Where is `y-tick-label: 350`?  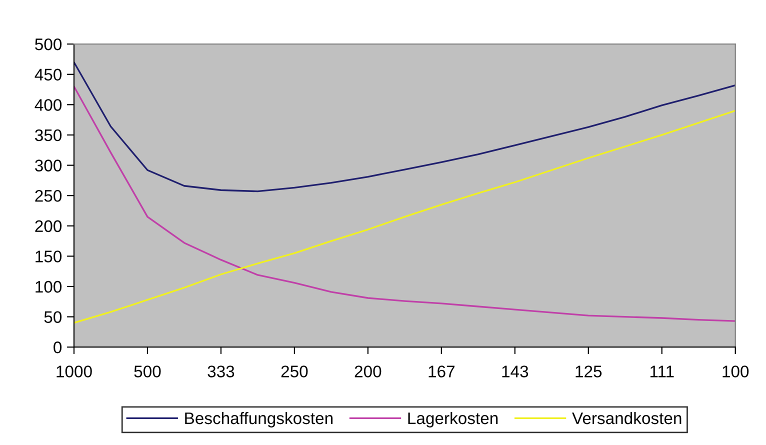 y-tick-label: 350 is located at coordinates (48, 135).